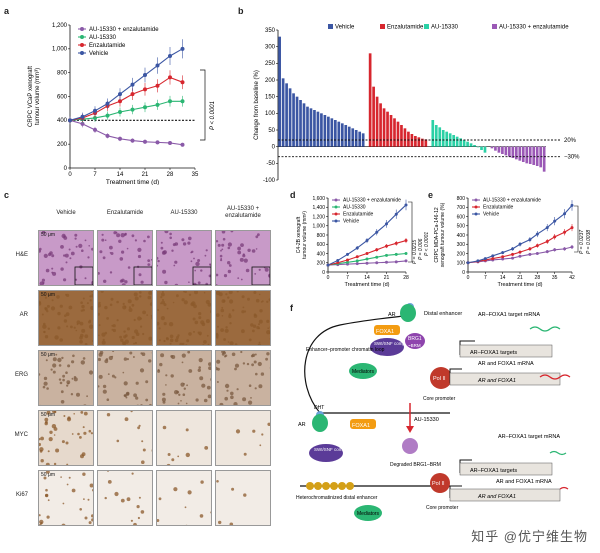 Image resolution: width=600 pixels, height=553 pixels. I want to click on pvalue-bracket, so click(576, 229).